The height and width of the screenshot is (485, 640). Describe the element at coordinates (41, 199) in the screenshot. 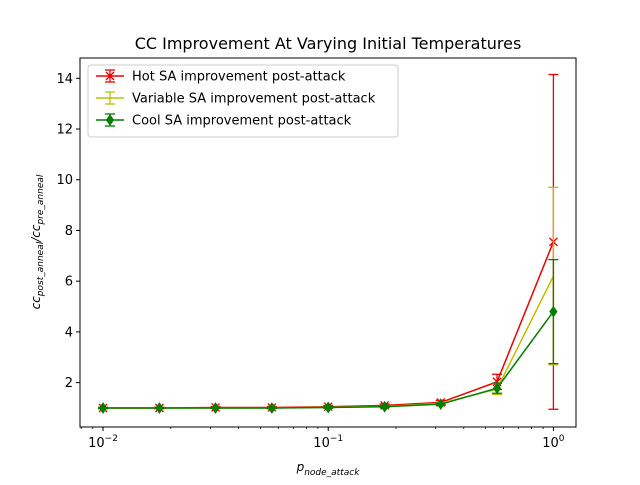

I see `y-axis-label-denominator-sub: pre_anneal` at that location.